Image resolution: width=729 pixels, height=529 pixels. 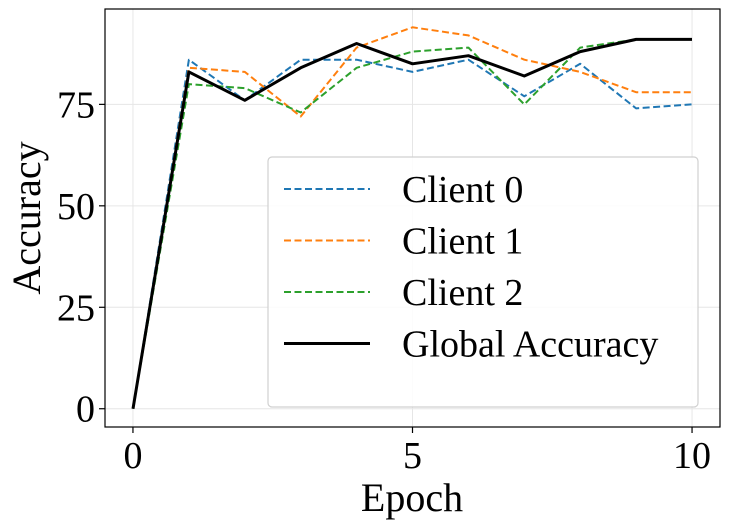 What do you see at coordinates (412, 497) in the screenshot?
I see `x-axis-label: Epoch` at bounding box center [412, 497].